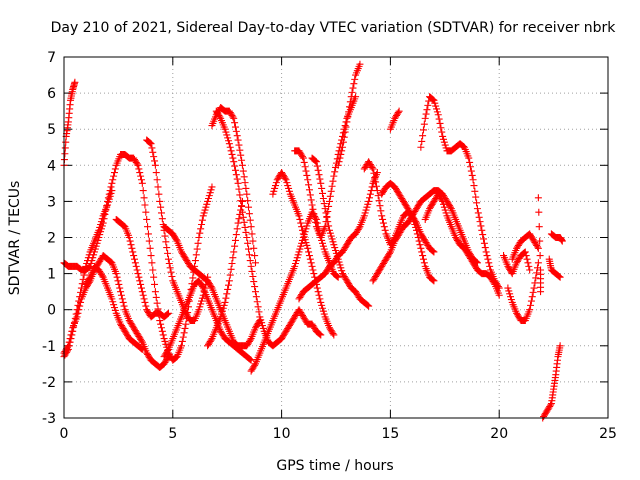 The width and height of the screenshot is (640, 480). I want to click on data-point-track-s, so click(342, 151).